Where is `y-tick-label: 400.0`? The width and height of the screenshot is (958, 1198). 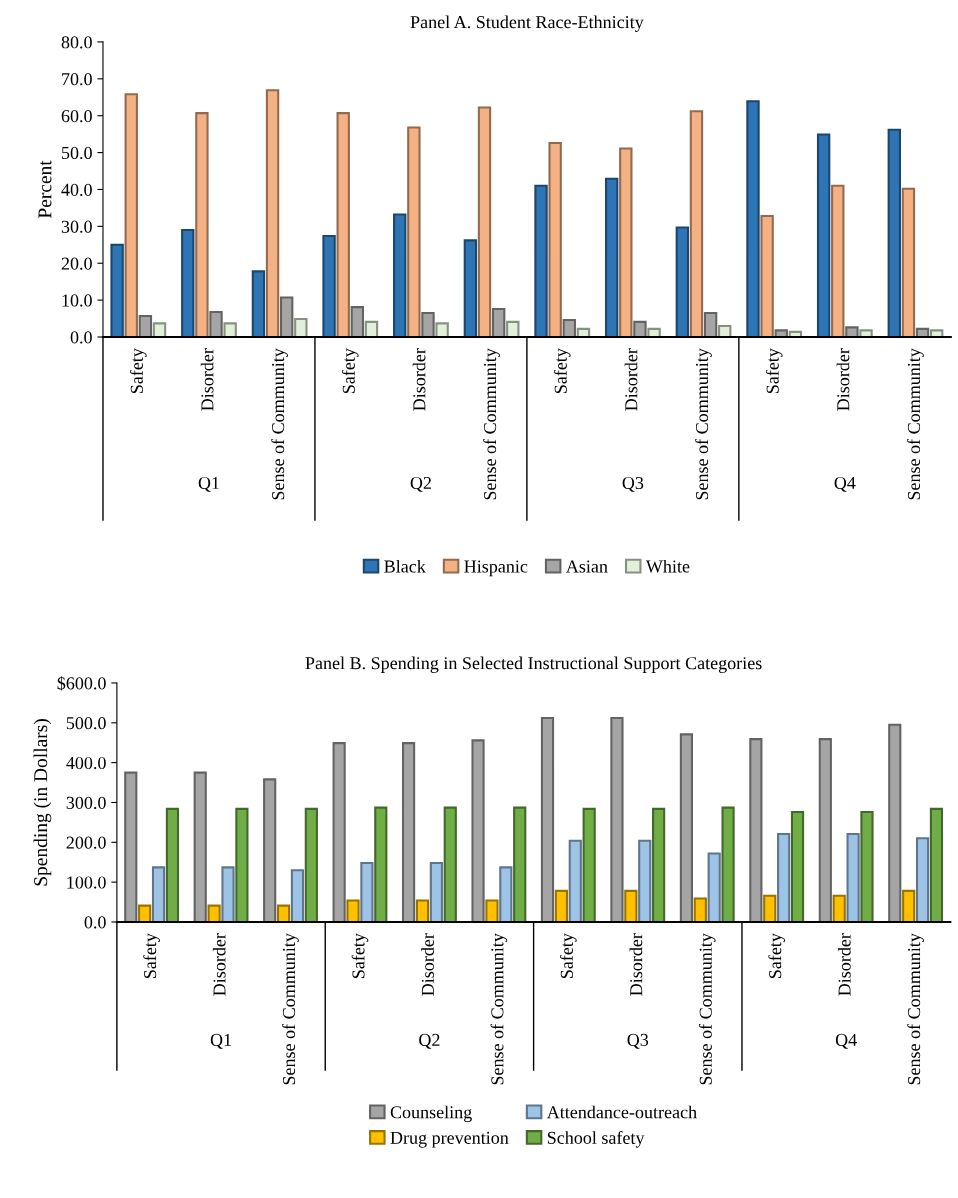 y-tick-label: 400.0 is located at coordinates (86, 763).